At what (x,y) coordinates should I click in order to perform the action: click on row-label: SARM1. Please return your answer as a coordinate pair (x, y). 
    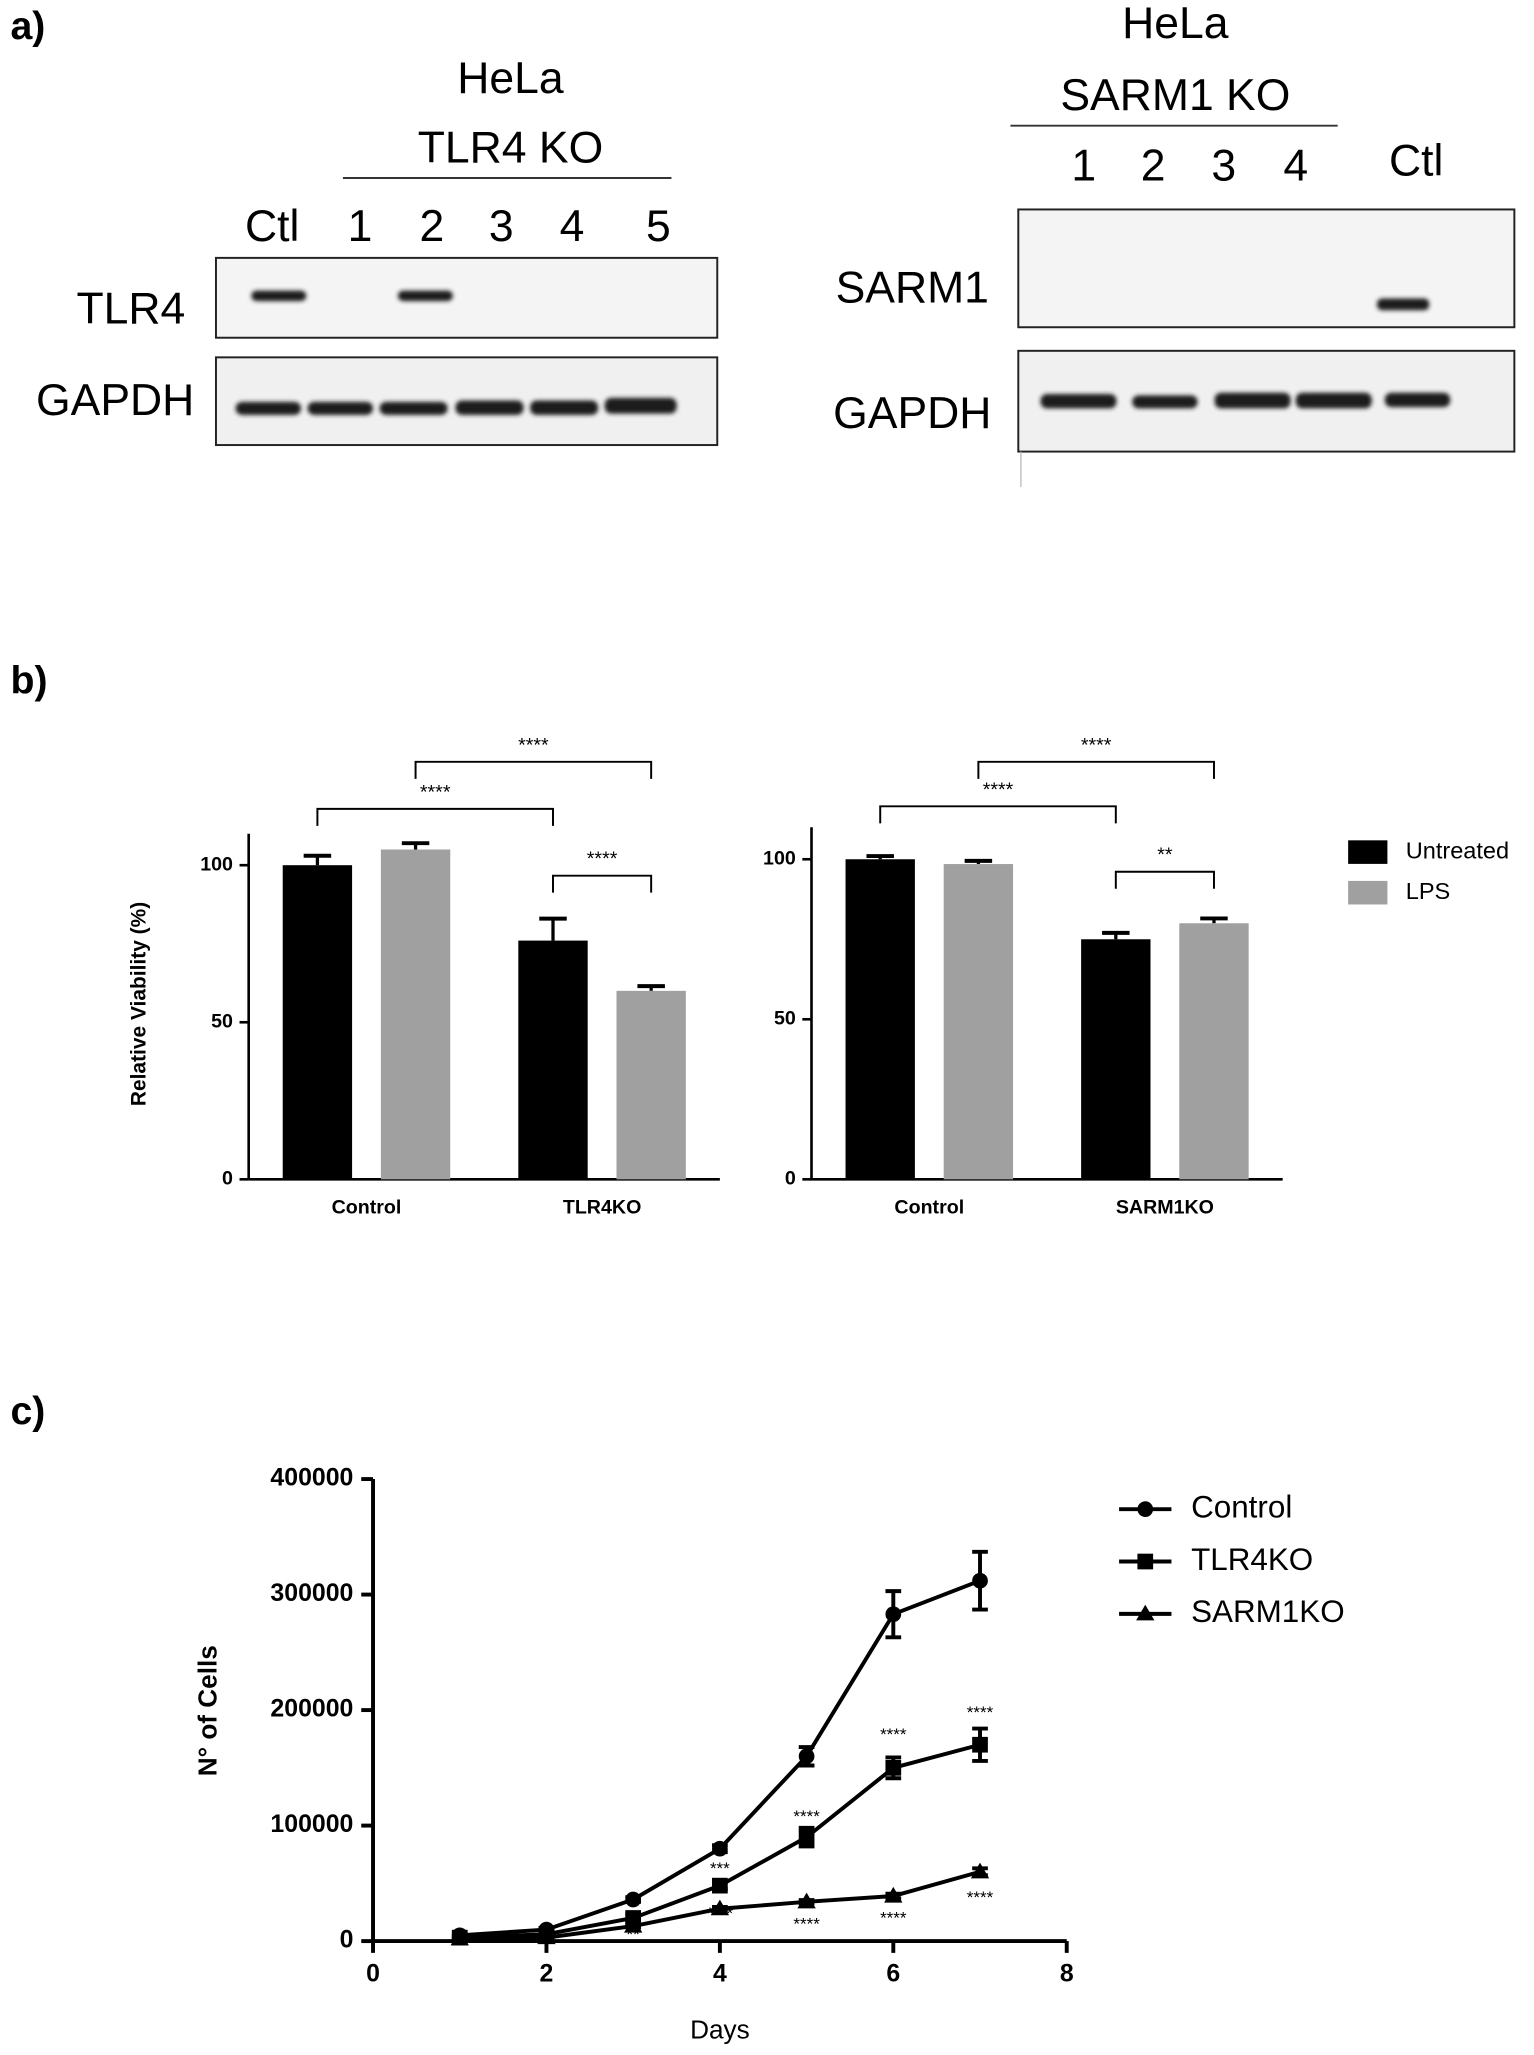
    Looking at the image, I should click on (912, 287).